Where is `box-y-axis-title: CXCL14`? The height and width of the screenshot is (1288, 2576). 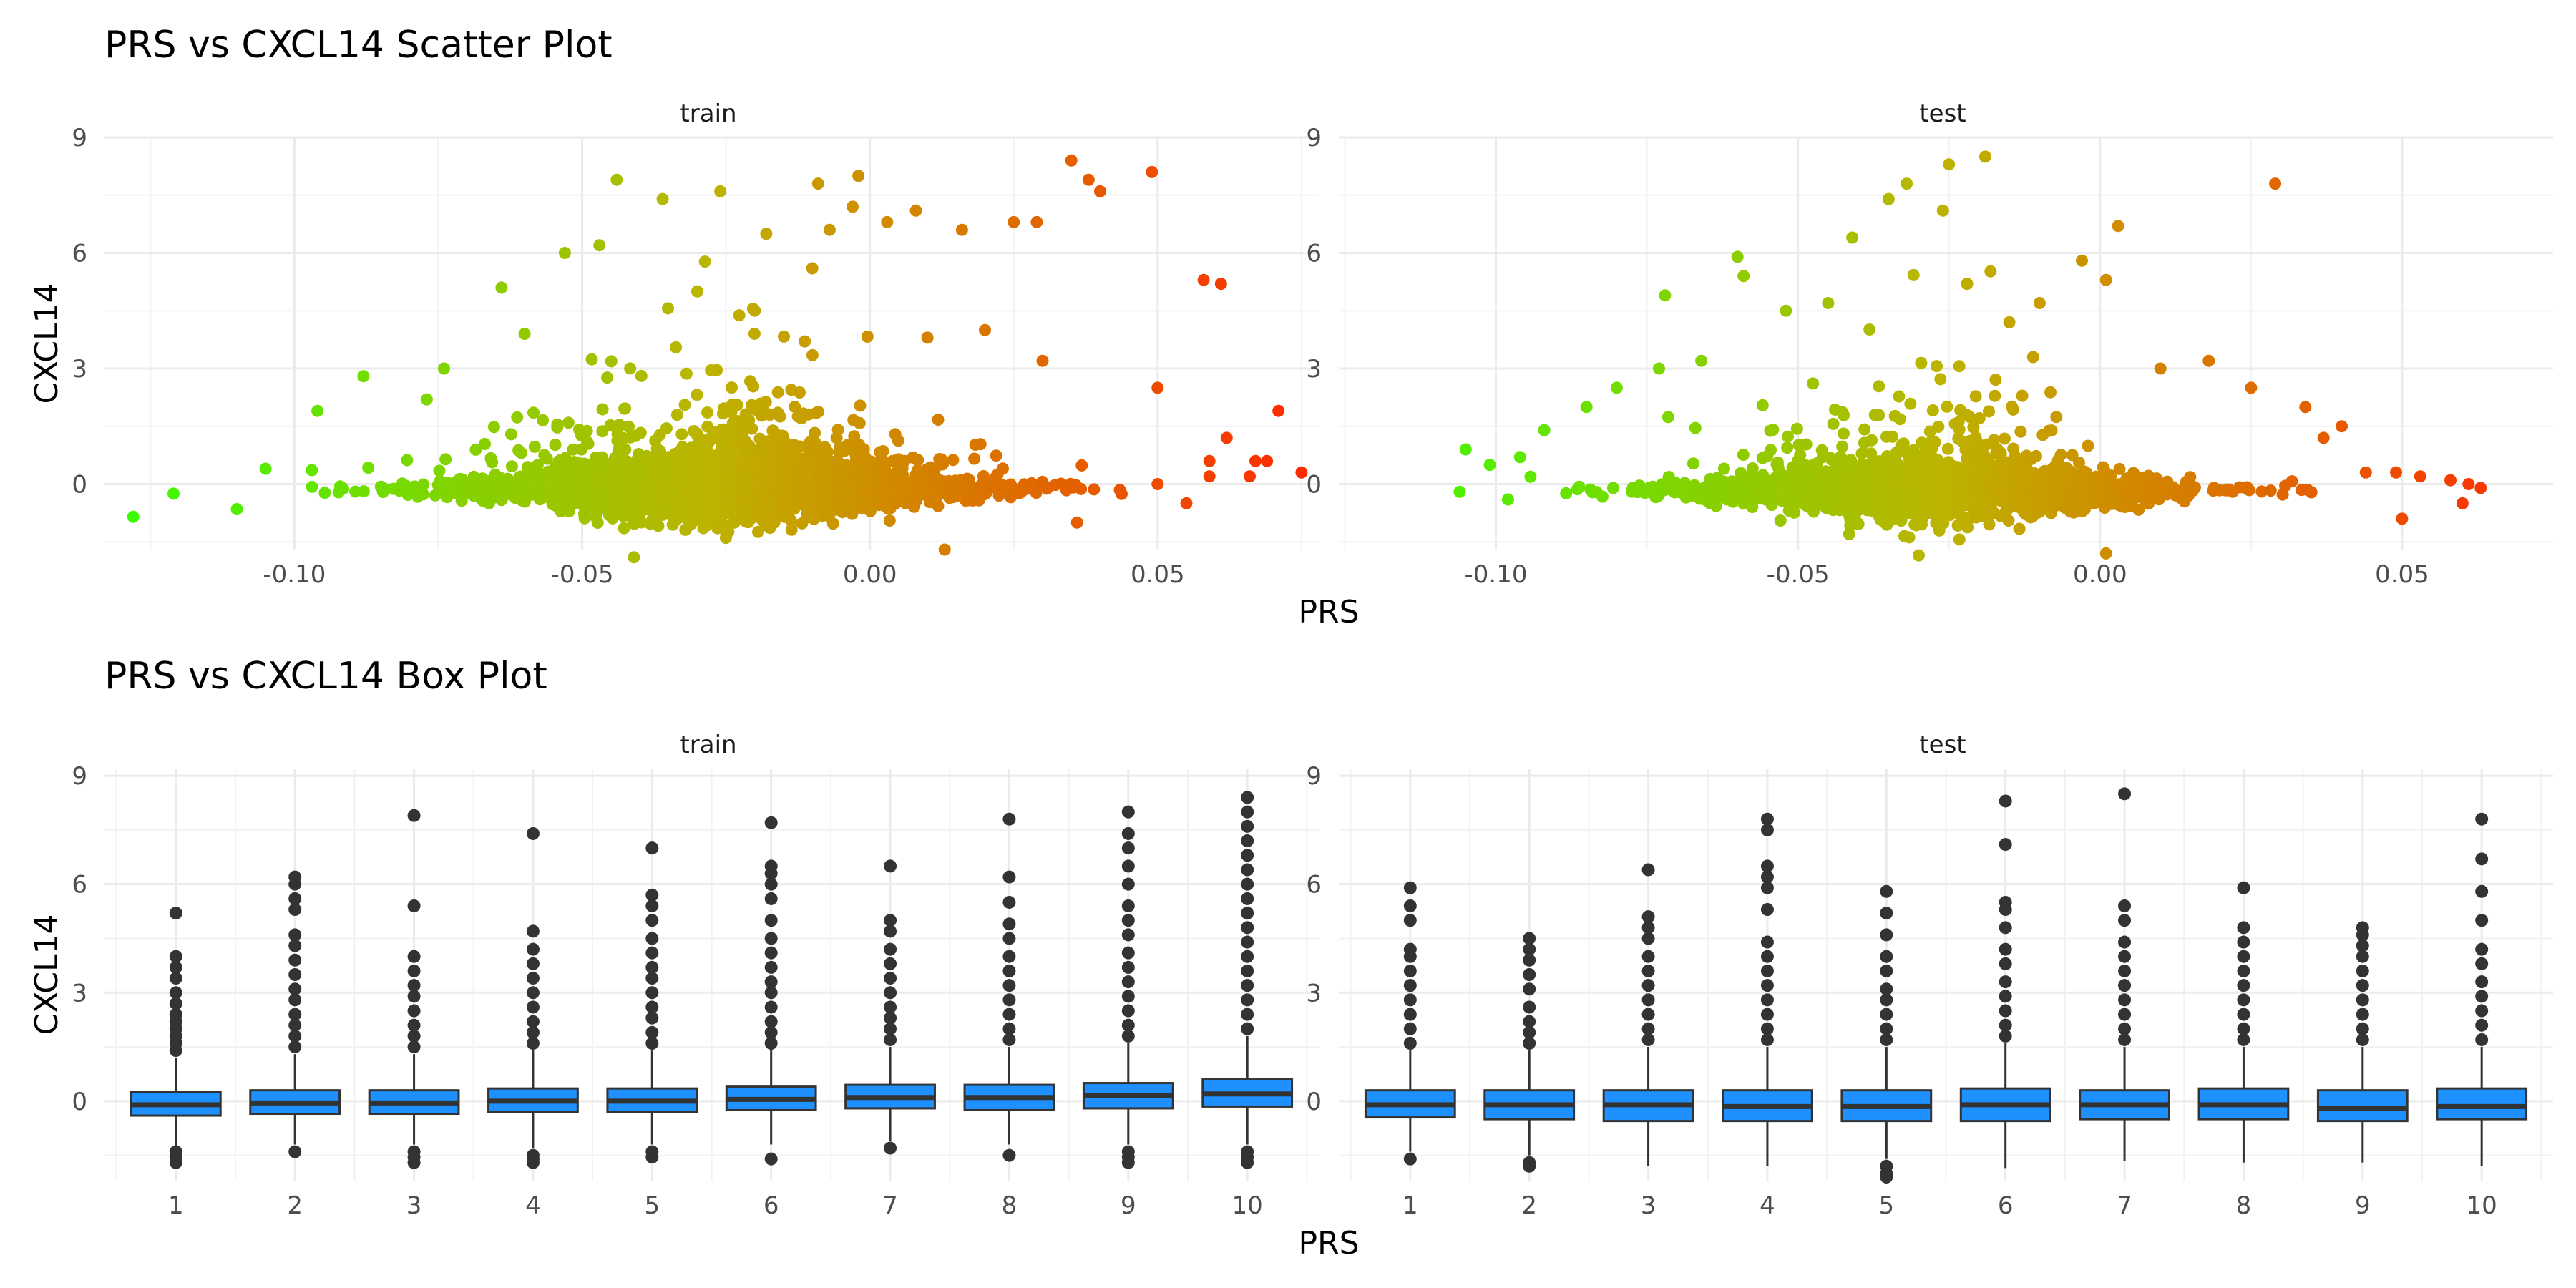 box-y-axis-title: CXCL14 is located at coordinates (47, 974).